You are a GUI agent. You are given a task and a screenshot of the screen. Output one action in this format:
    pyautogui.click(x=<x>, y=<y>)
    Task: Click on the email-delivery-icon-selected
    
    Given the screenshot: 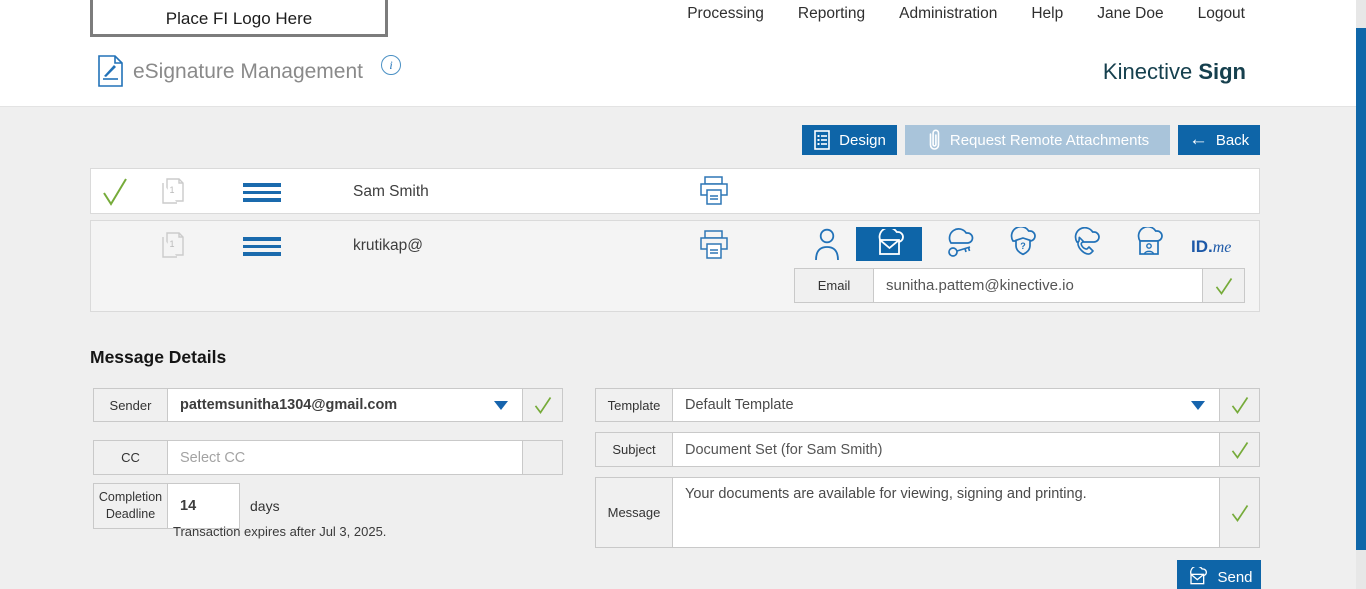 What is the action you would take?
    pyautogui.click(x=889, y=244)
    